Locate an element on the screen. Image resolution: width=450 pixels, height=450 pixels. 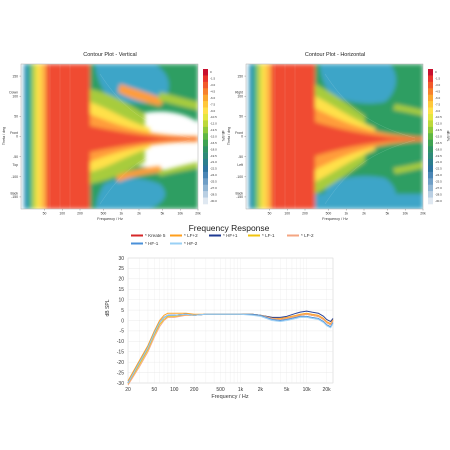
frequency-response-grid is located at coordinates (230, 320).